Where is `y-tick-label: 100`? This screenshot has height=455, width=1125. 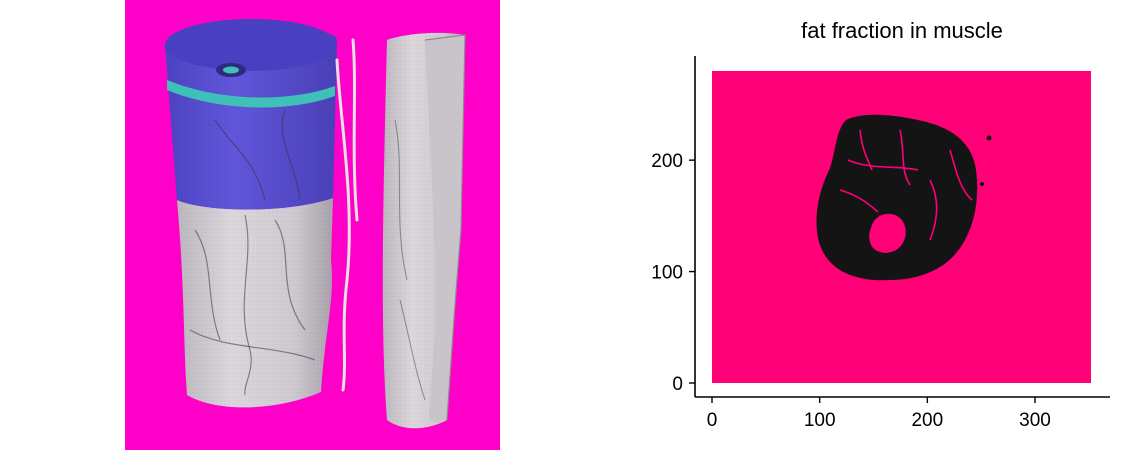 y-tick-label: 100 is located at coordinates (667, 273).